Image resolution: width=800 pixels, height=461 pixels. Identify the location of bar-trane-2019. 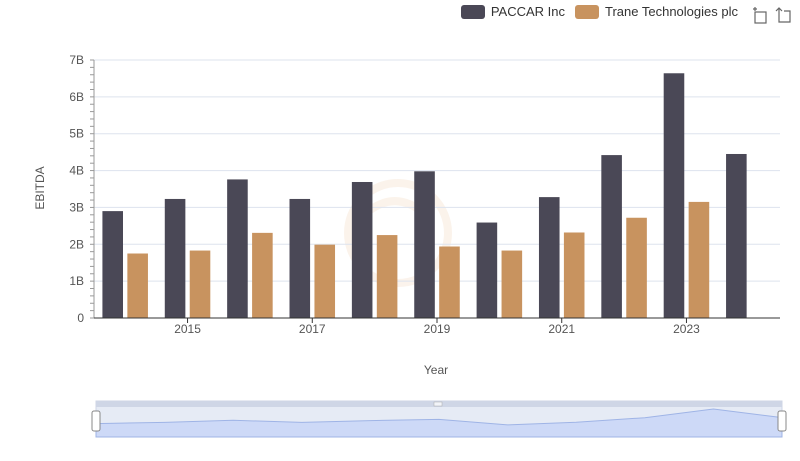
(449, 282).